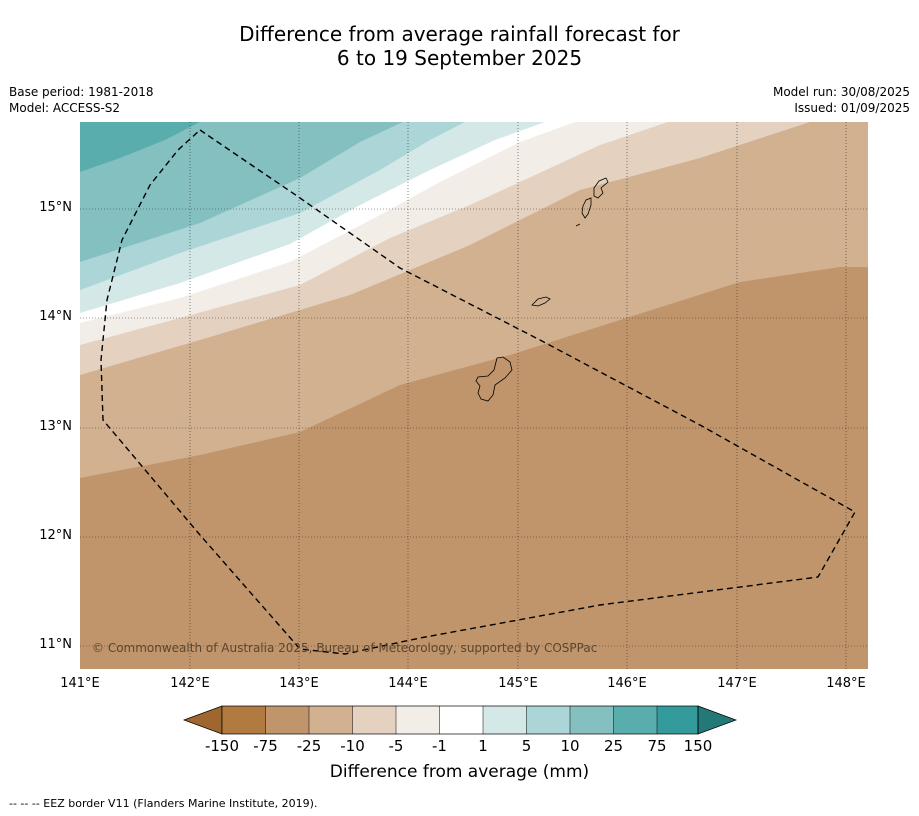  What do you see at coordinates (396, 746) in the screenshot?
I see `colorbar-label: -5` at bounding box center [396, 746].